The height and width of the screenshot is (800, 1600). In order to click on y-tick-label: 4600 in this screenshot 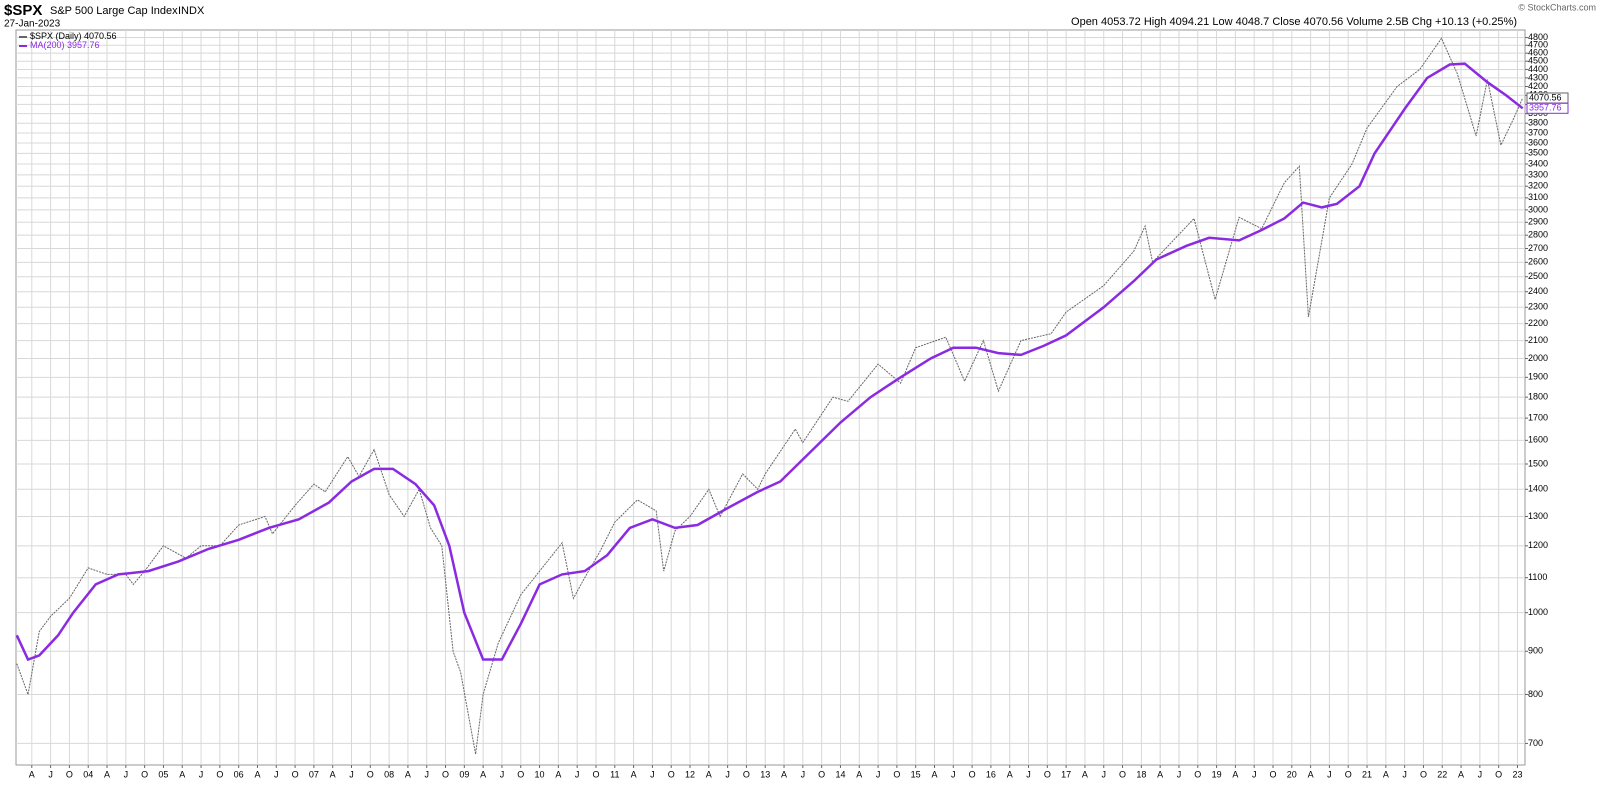, I will do `click(1538, 53)`.